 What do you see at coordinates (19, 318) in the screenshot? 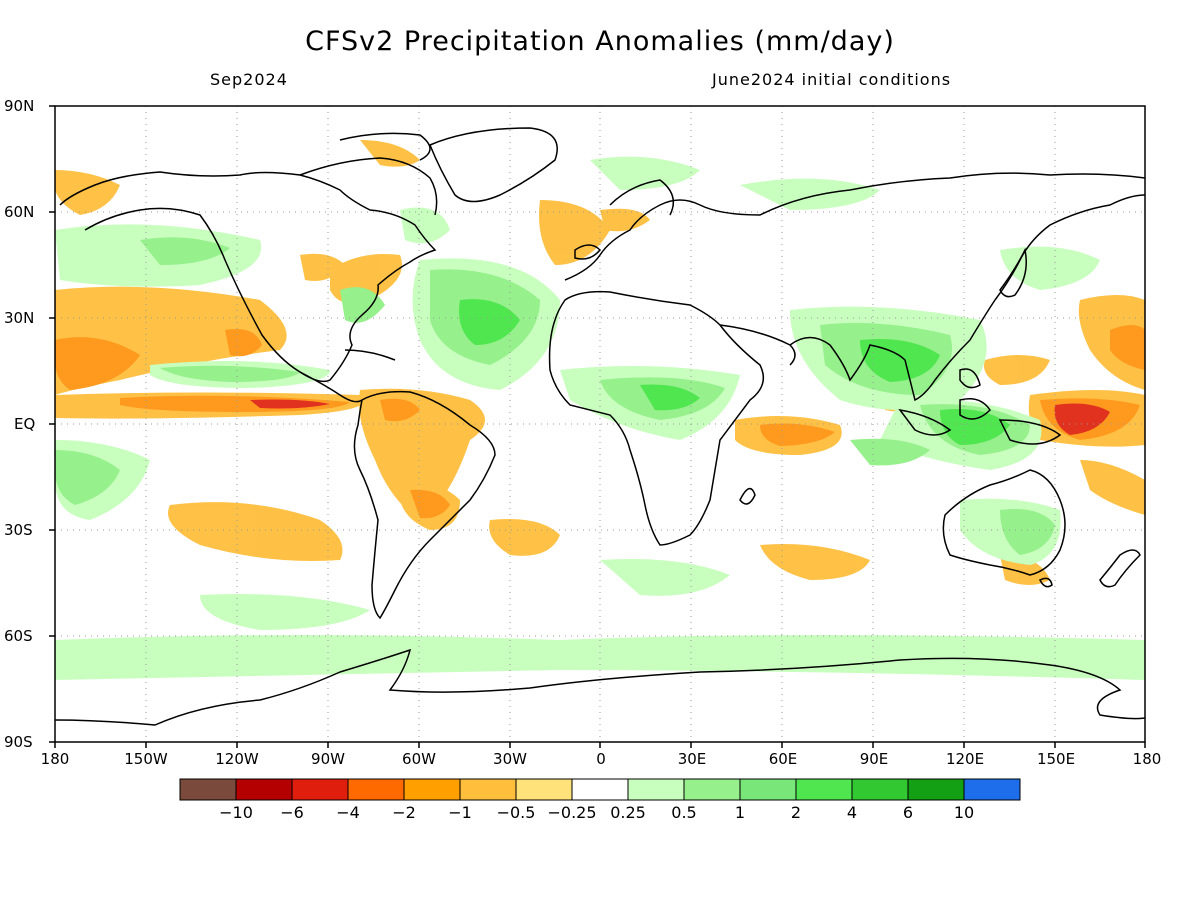
I see `lat-label-30n: 30N` at bounding box center [19, 318].